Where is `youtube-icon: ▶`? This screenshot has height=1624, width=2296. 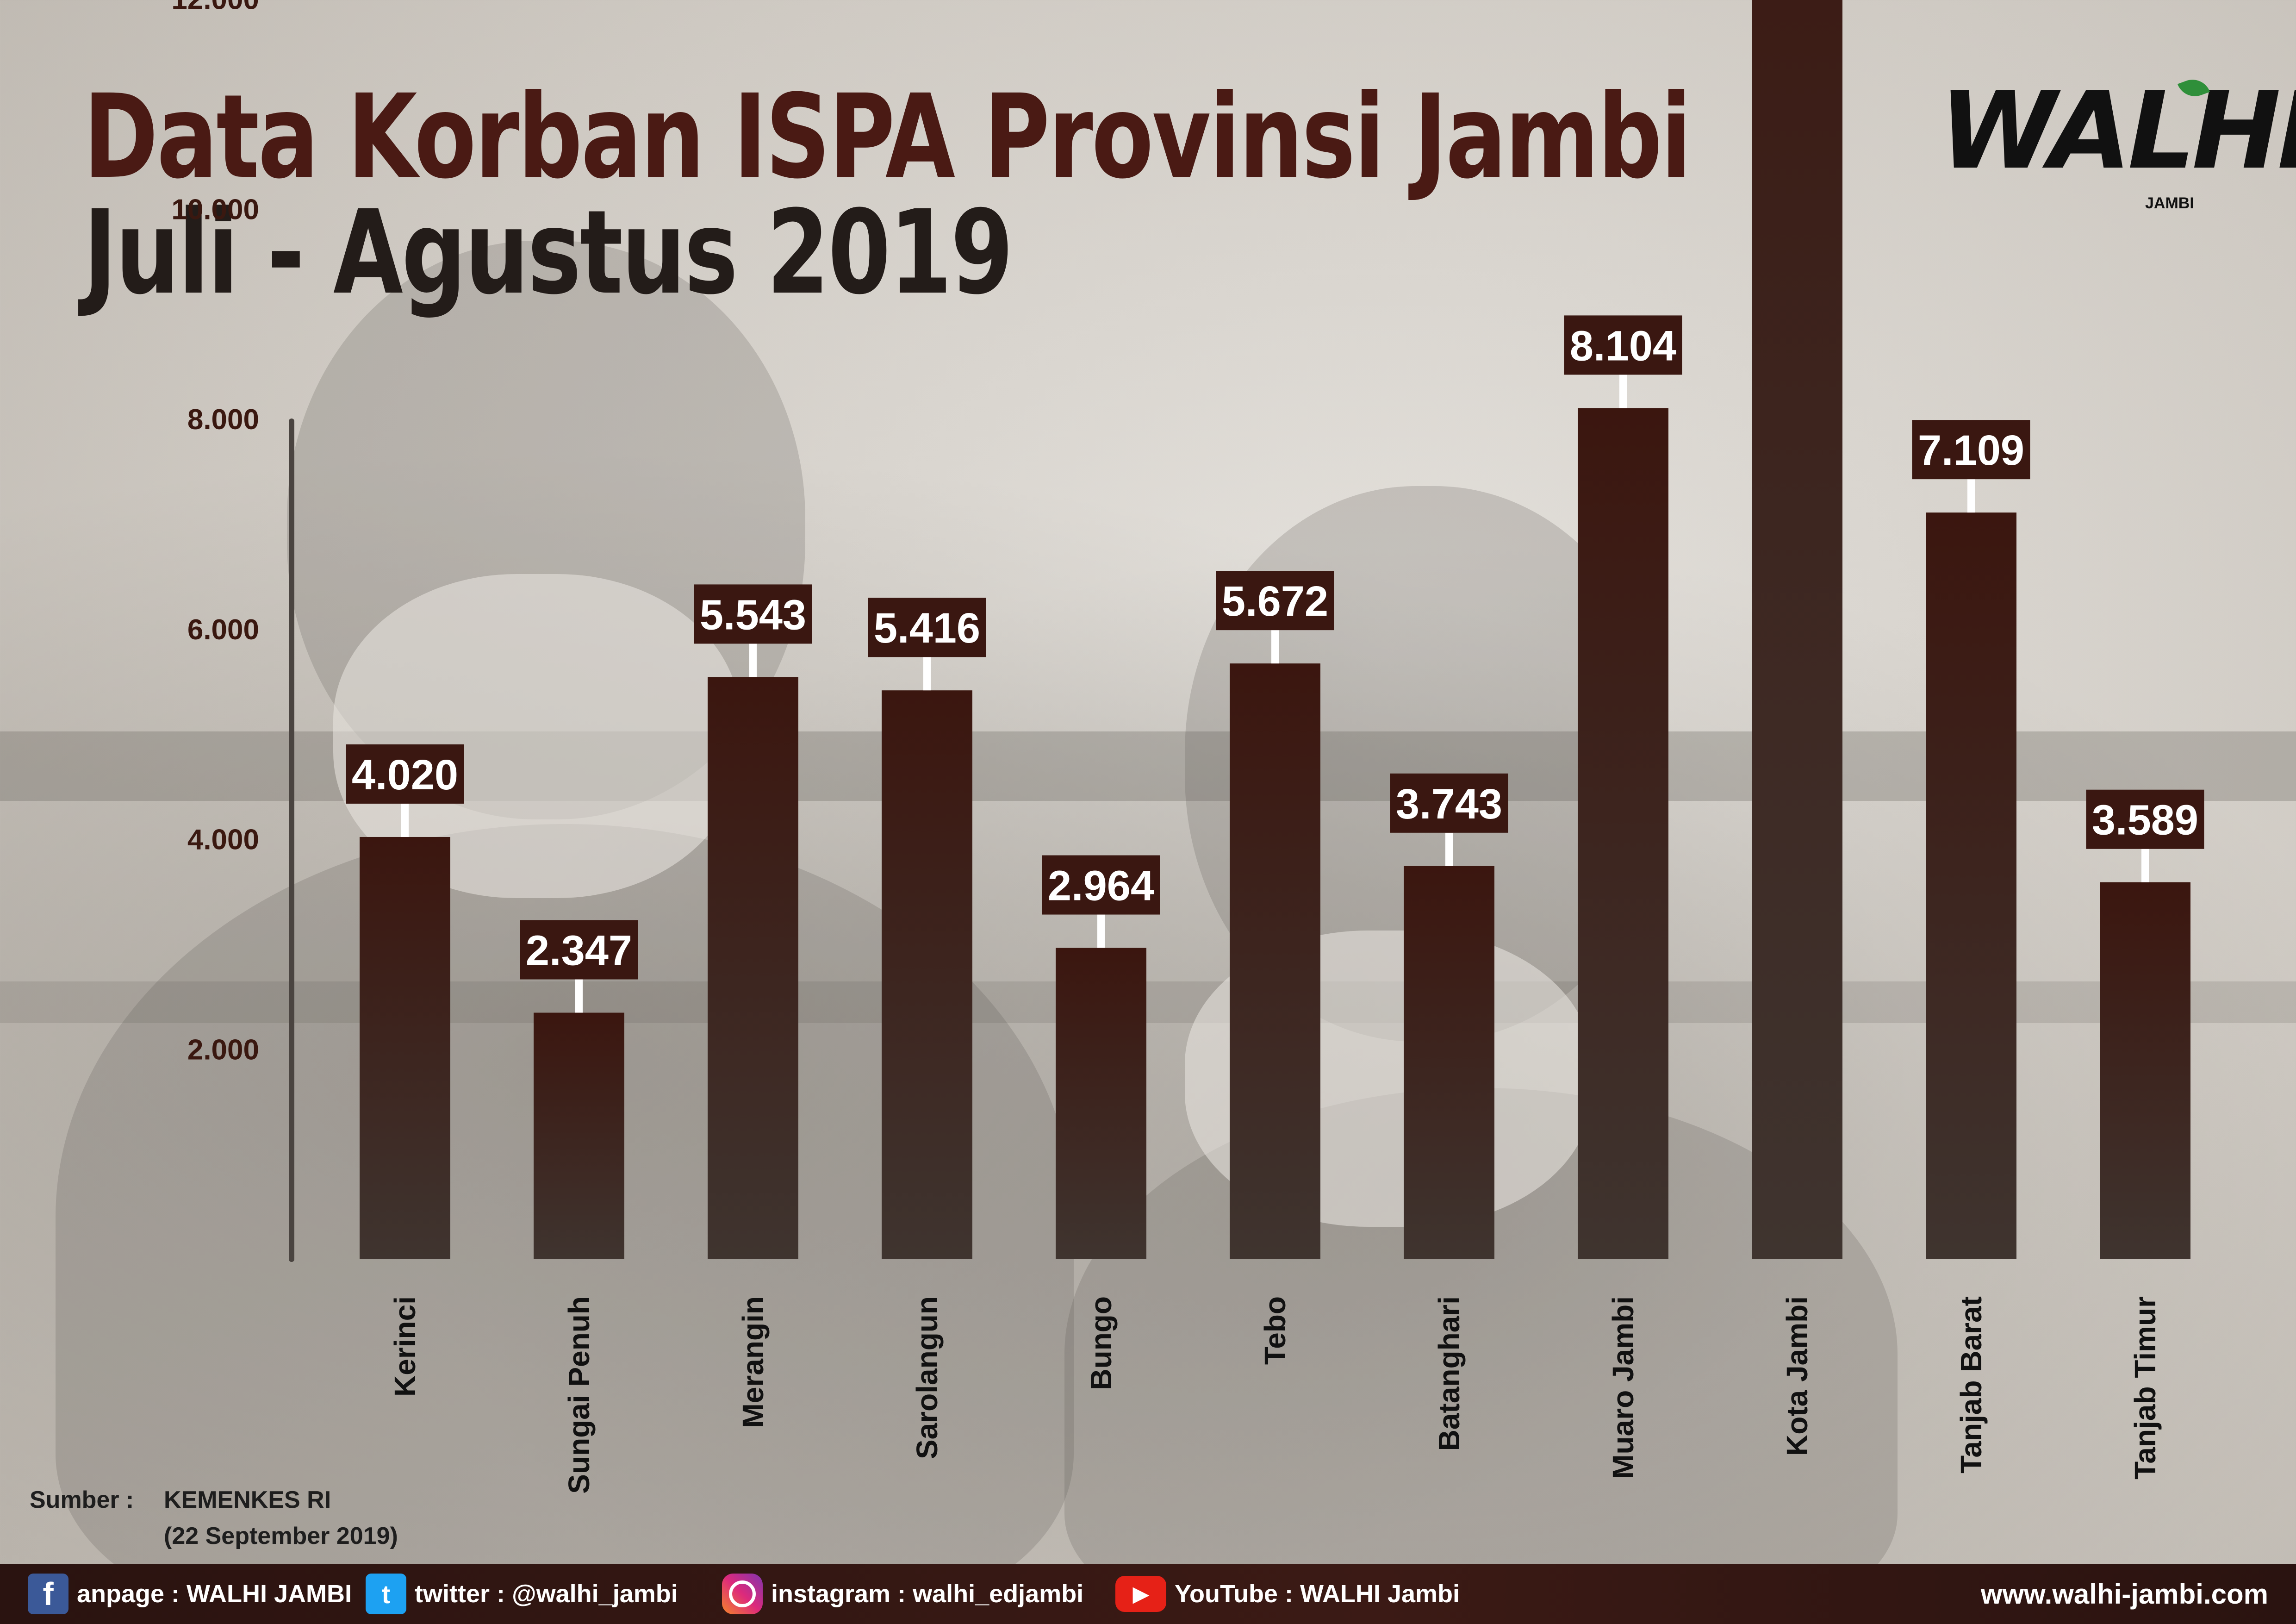
youtube-icon: ▶ is located at coordinates (1140, 1594).